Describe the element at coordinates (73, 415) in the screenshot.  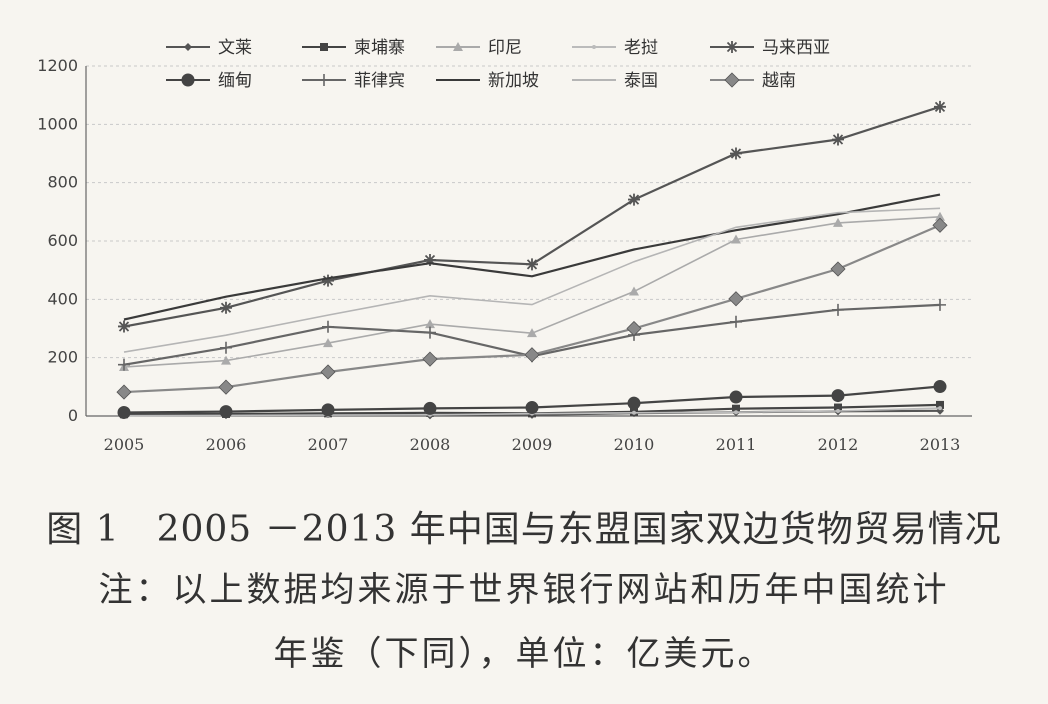
I see `y-tick-label: 0` at that location.